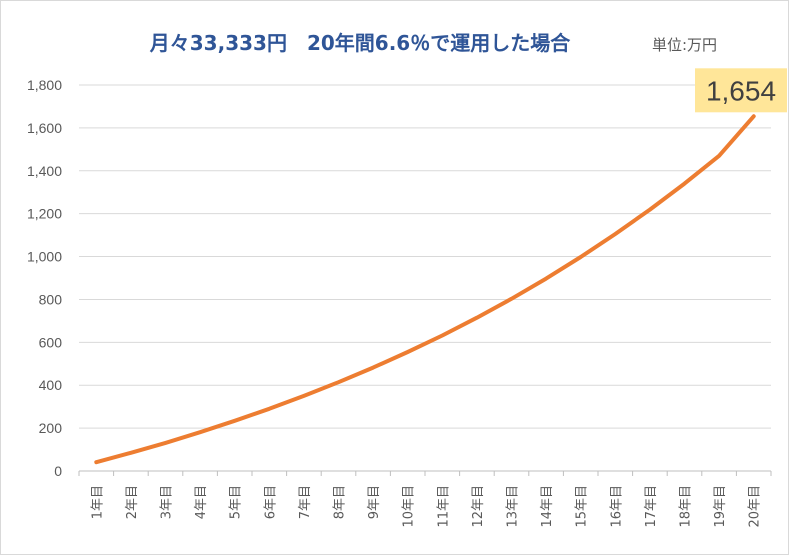 The width and height of the screenshot is (789, 555). Describe the element at coordinates (547, 506) in the screenshot. I see `x-tick-label: 14年目` at that location.